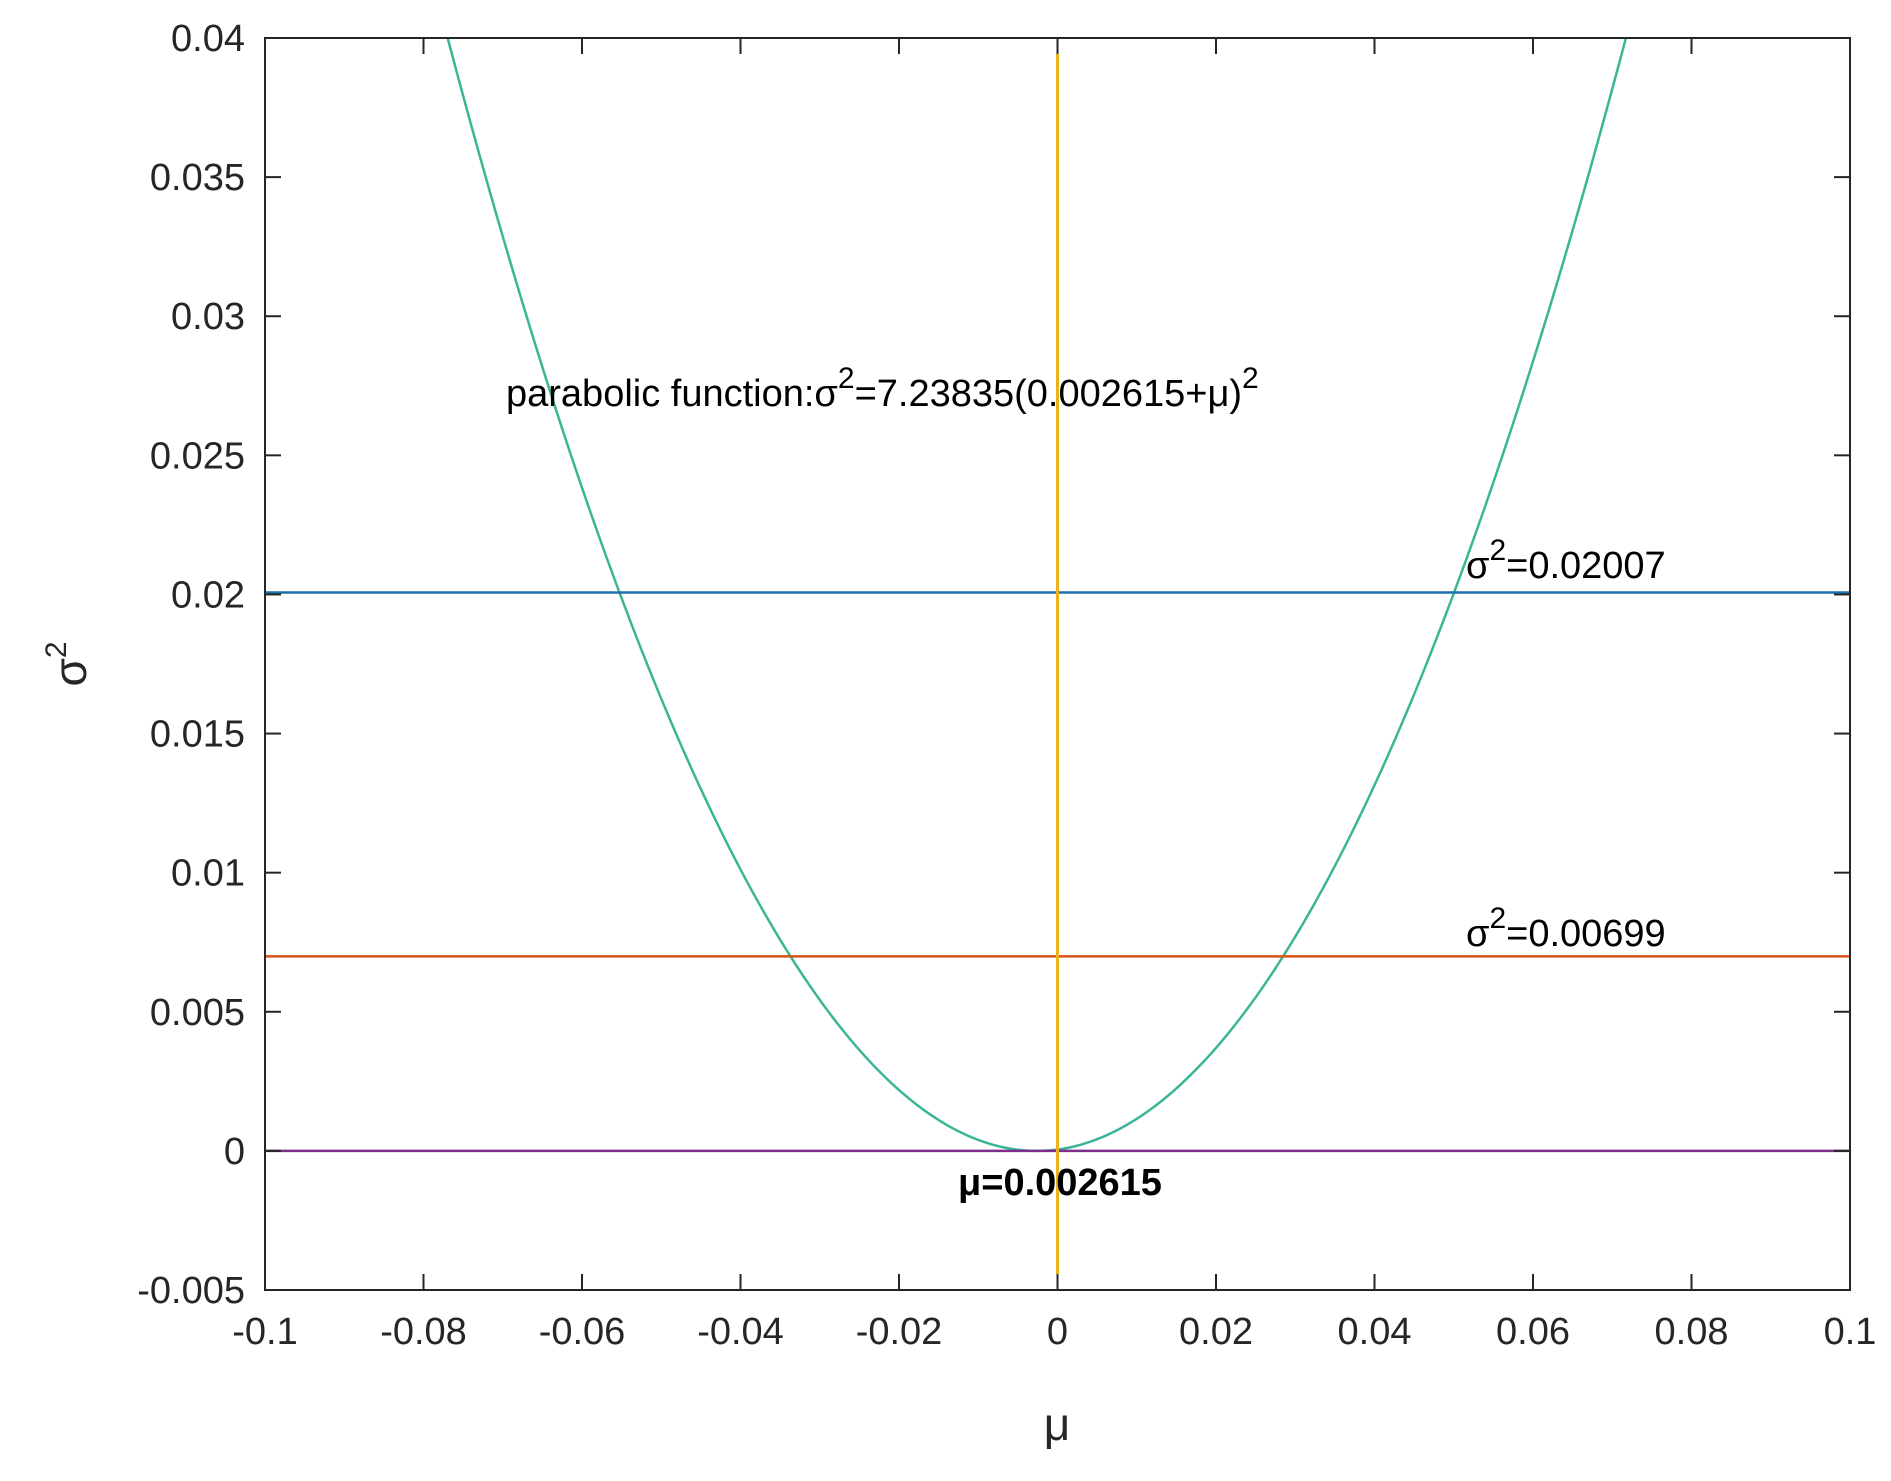 The image size is (1891, 1481). What do you see at coordinates (264, 1332) in the screenshot?
I see `x-tick-label: -0.1` at bounding box center [264, 1332].